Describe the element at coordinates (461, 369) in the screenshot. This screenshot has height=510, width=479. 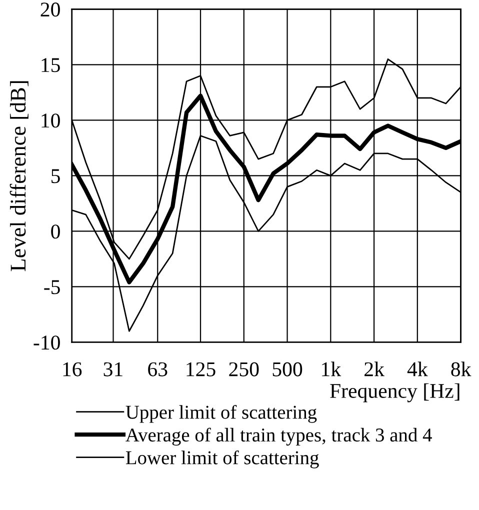
I see `x-tick-label: 8k` at that location.